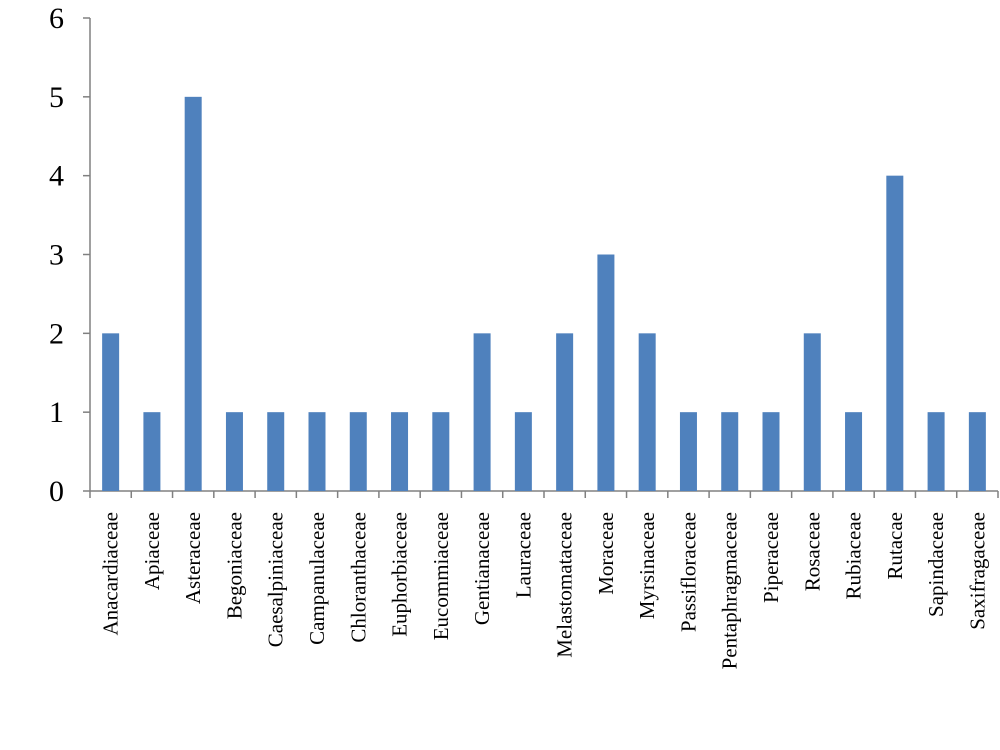  I want to click on bar-begoniaceae, so click(234, 451).